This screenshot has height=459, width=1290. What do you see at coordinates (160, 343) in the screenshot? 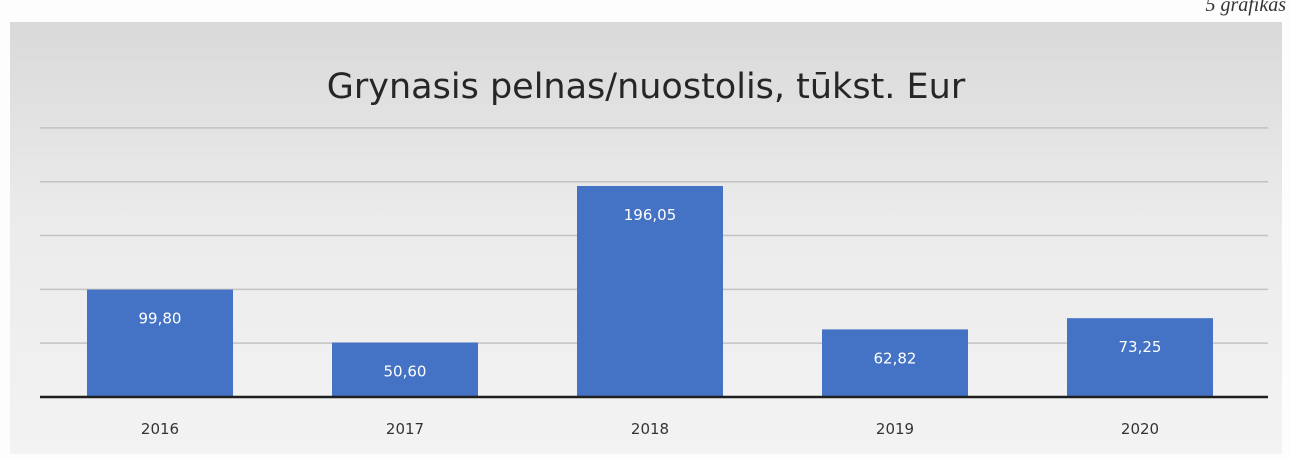
I see `bar-2016` at bounding box center [160, 343].